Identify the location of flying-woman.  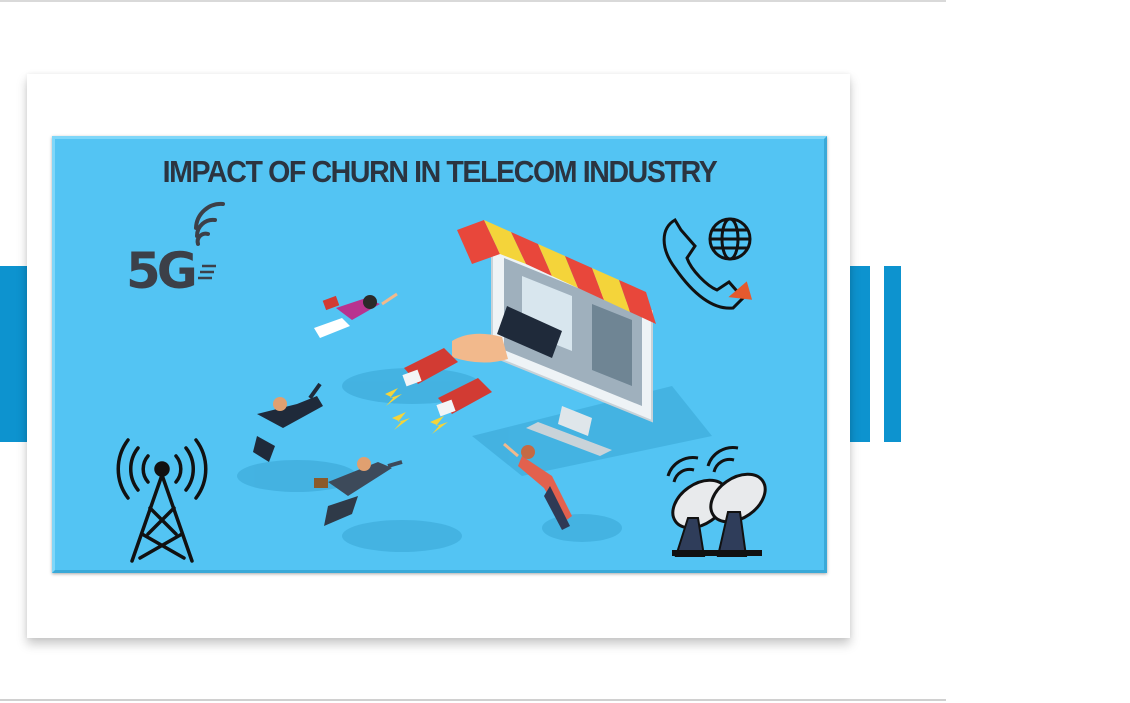
(356, 315).